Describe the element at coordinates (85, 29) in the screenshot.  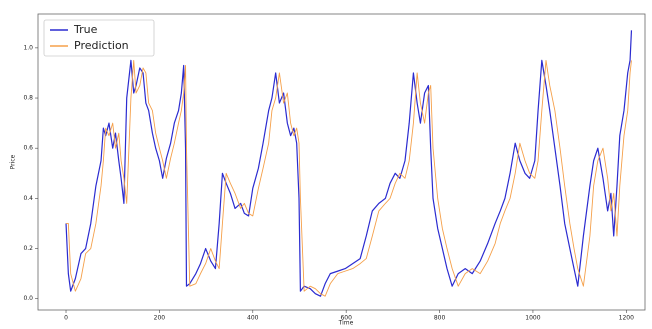
I see `legend-label: True` at that location.